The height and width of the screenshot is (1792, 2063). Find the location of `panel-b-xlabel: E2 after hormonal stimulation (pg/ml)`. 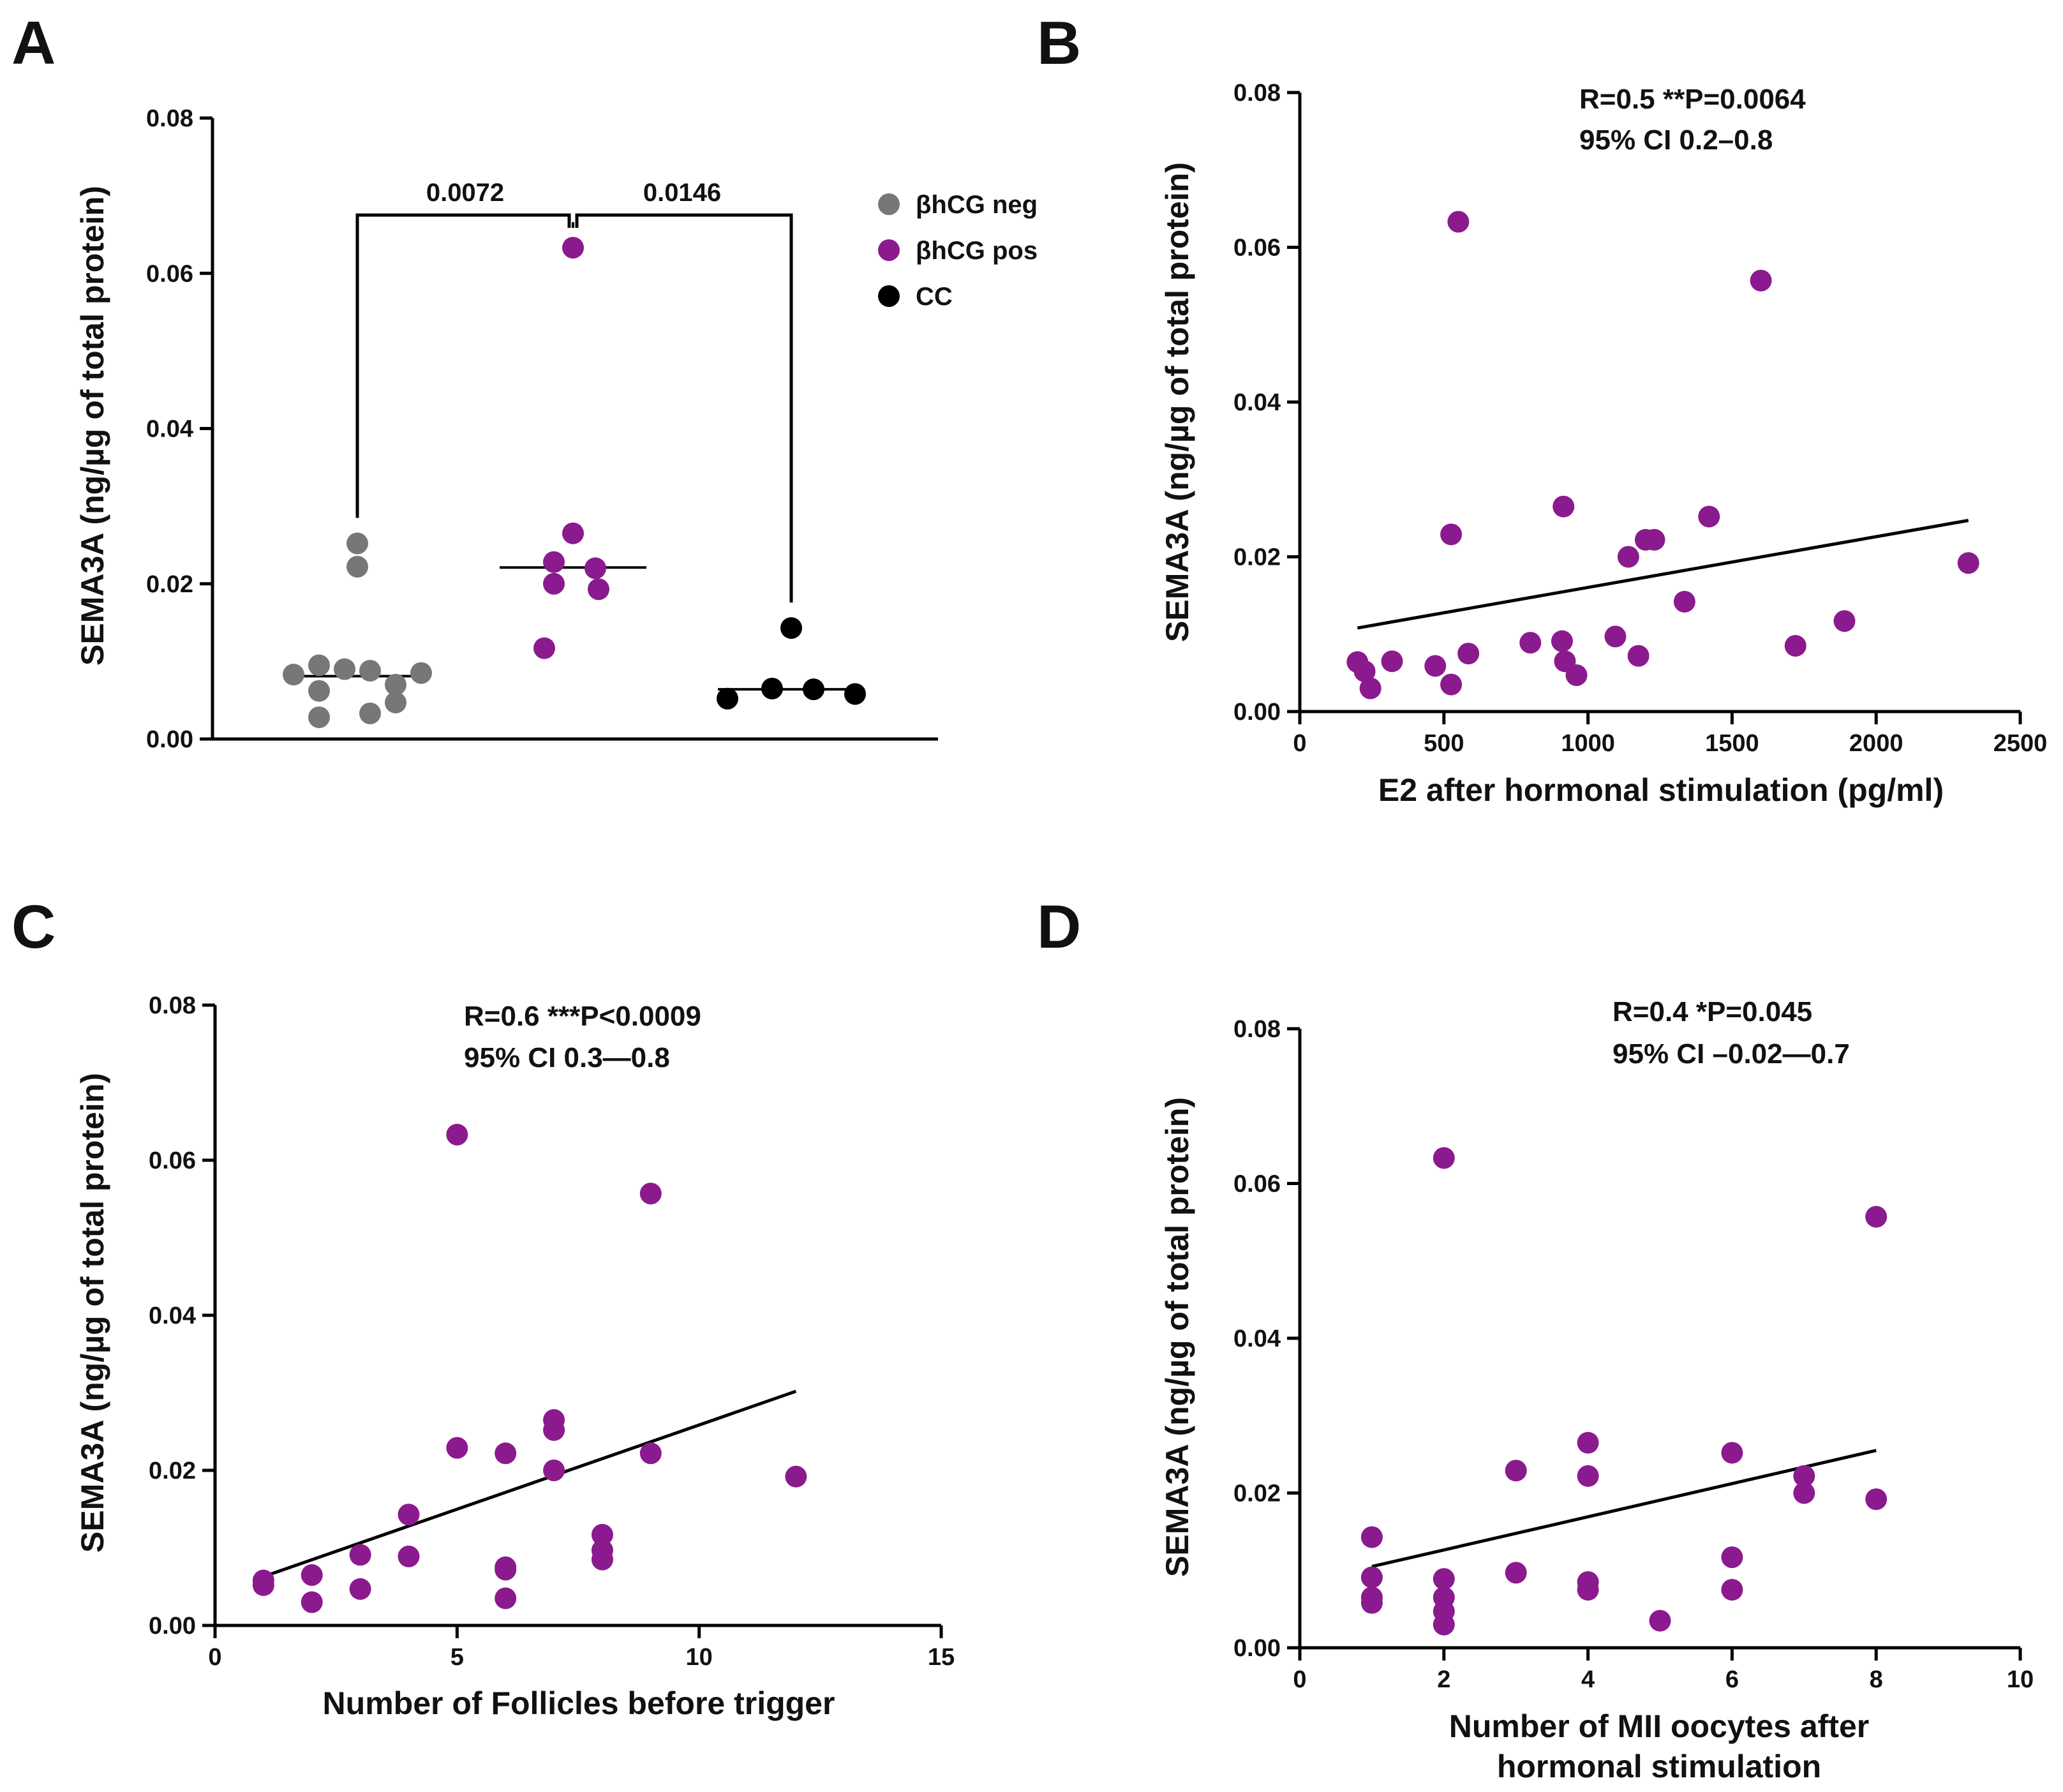

panel-b-xlabel: E2 after hormonal stimulation (pg/ml) is located at coordinates (1661, 790).